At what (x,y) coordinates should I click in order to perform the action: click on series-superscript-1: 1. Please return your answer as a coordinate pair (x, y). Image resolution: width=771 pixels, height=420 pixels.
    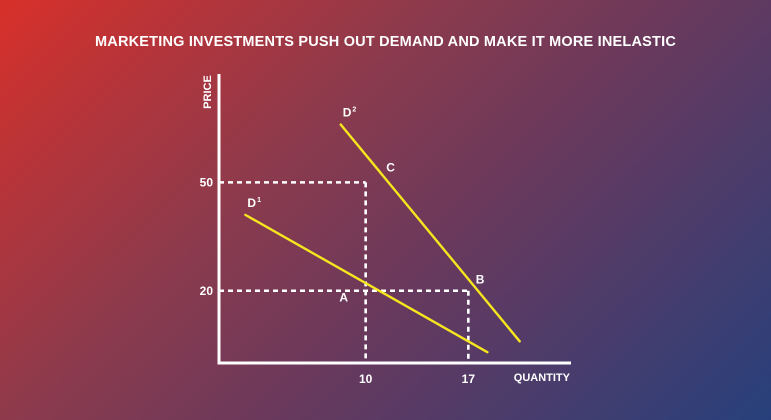
    Looking at the image, I should click on (259, 200).